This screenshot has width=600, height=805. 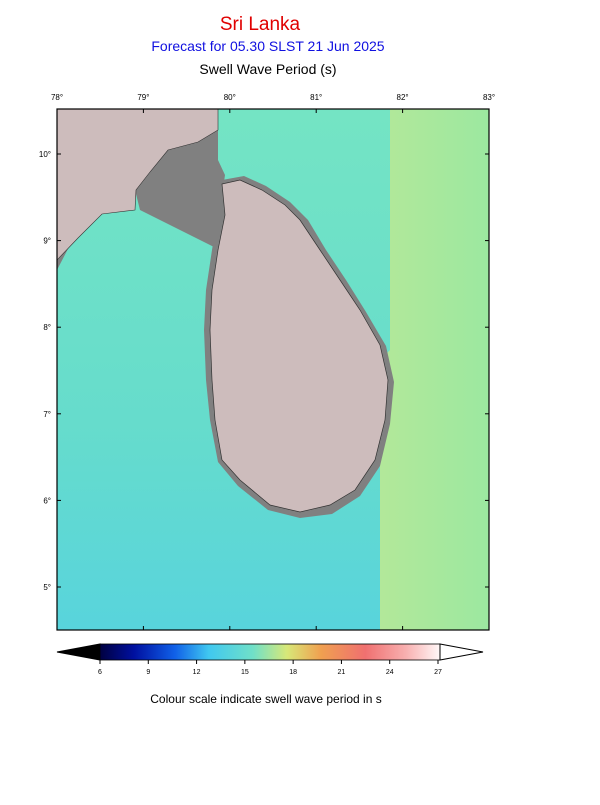 What do you see at coordinates (47, 587) in the screenshot?
I see `lat-label: 5°` at bounding box center [47, 587].